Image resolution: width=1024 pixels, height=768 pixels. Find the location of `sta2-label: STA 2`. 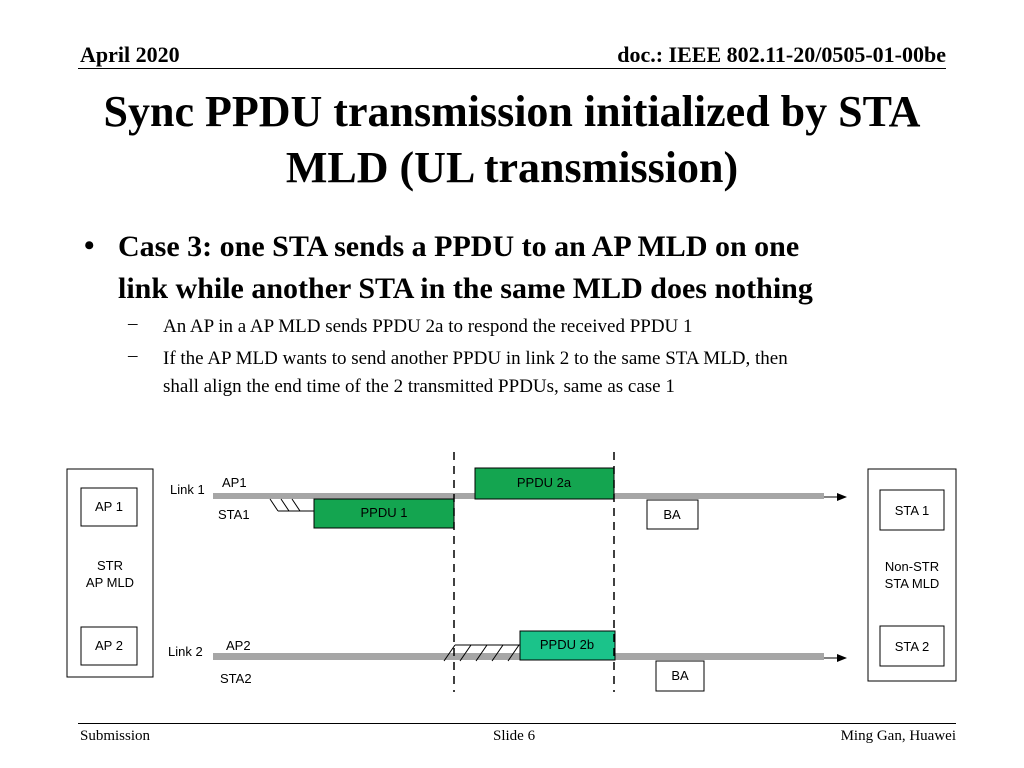

sta2-label: STA 2 is located at coordinates (912, 646).